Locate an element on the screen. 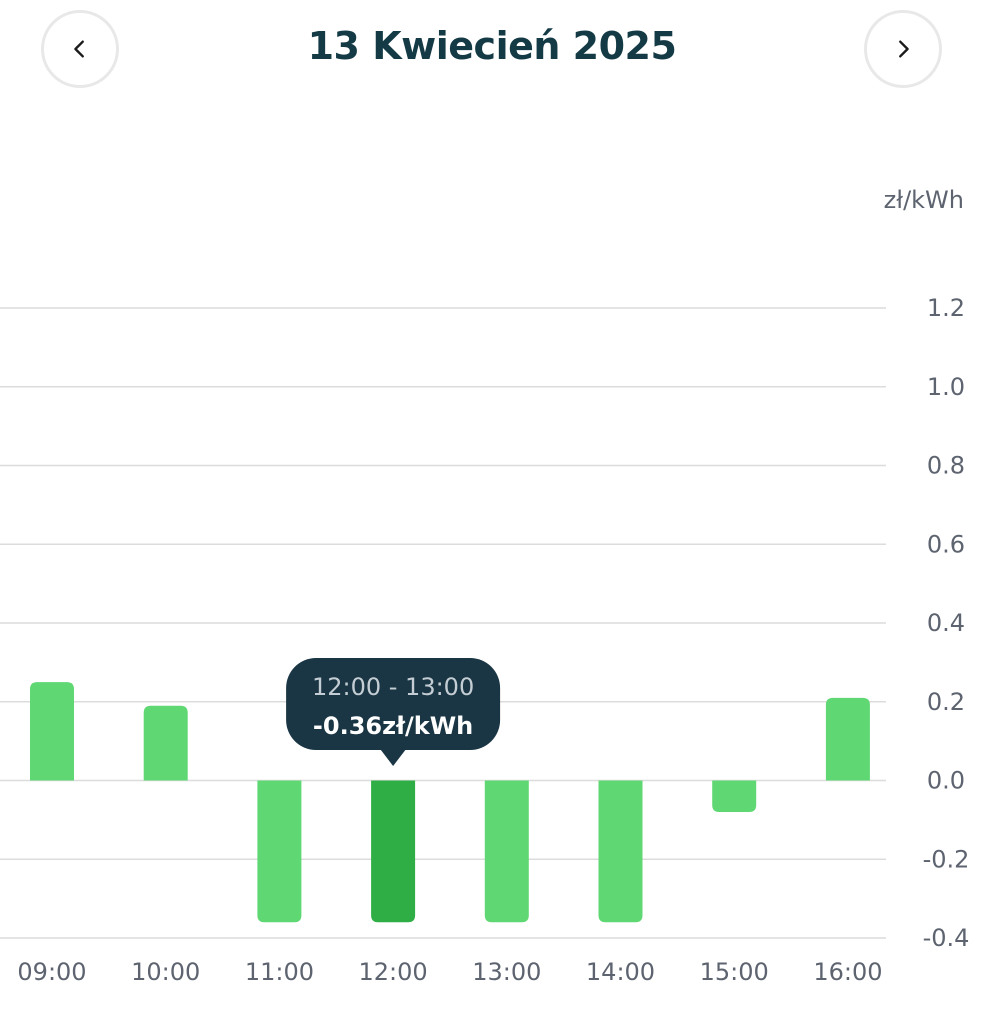 Image resolution: width=984 pixels, height=1024 pixels. next-day-button is located at coordinates (903, 49).